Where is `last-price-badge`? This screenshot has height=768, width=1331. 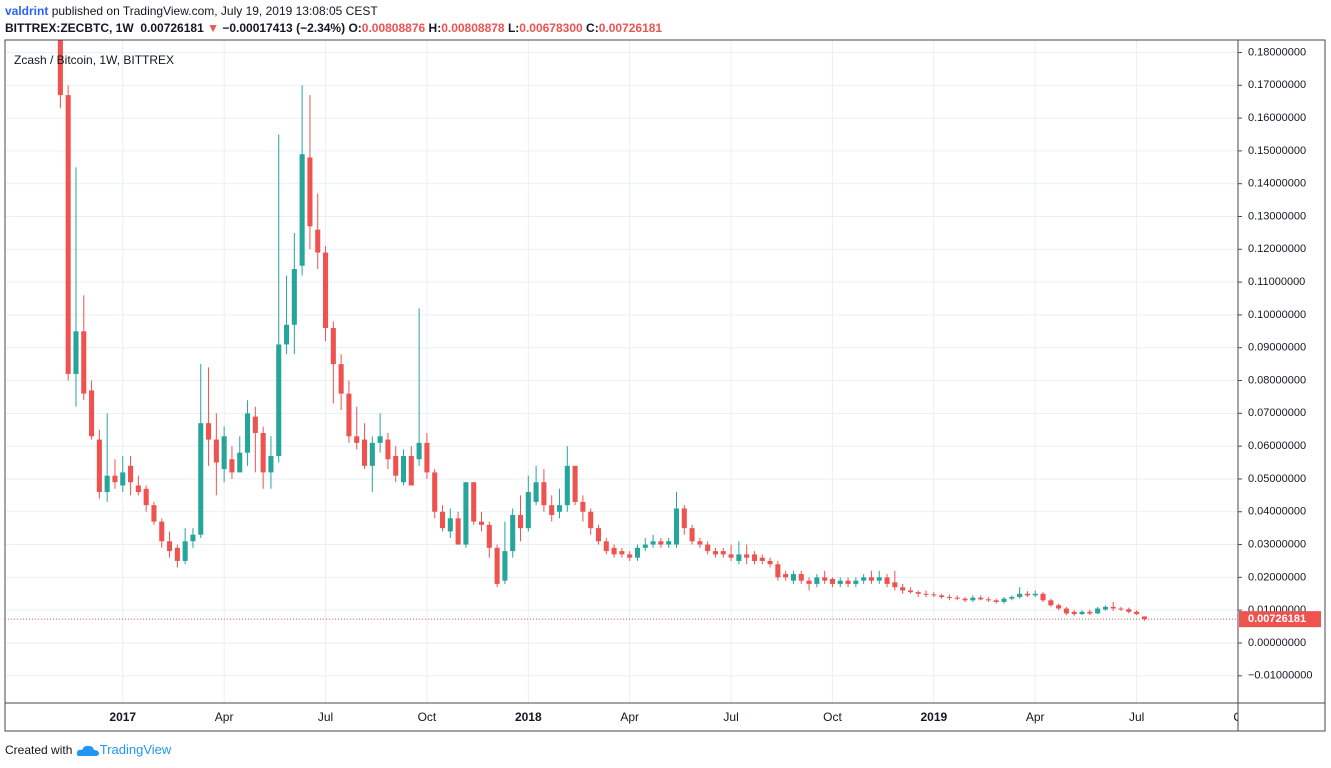
last-price-badge is located at coordinates (1280, 619).